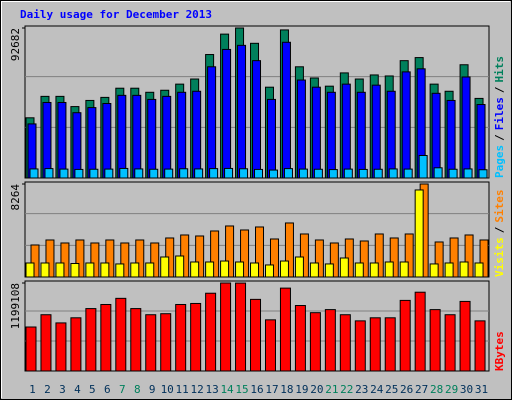  Describe the element at coordinates (137, 389) in the screenshot. I see `x-tick-label: 8` at that location.